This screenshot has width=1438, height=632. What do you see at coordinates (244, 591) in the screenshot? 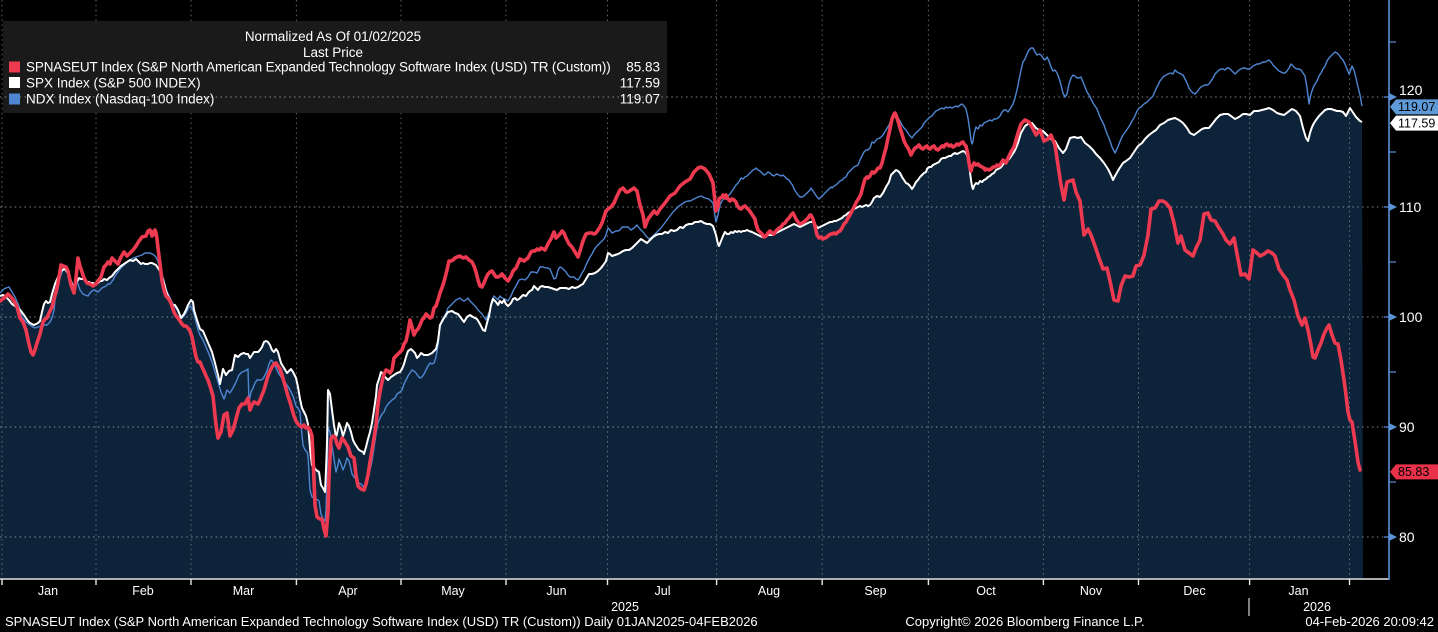
I see `svg-text: Mar` at bounding box center [244, 591].